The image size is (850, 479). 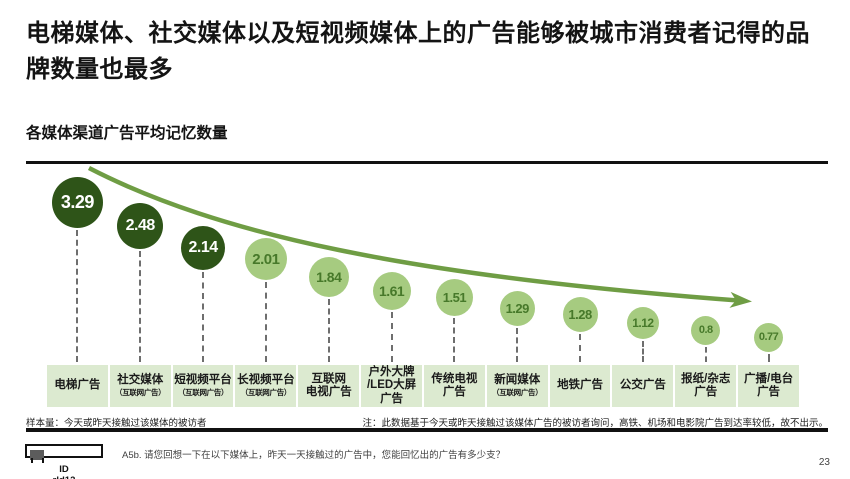 I want to click on value-text: 2.48, so click(x=140, y=225).